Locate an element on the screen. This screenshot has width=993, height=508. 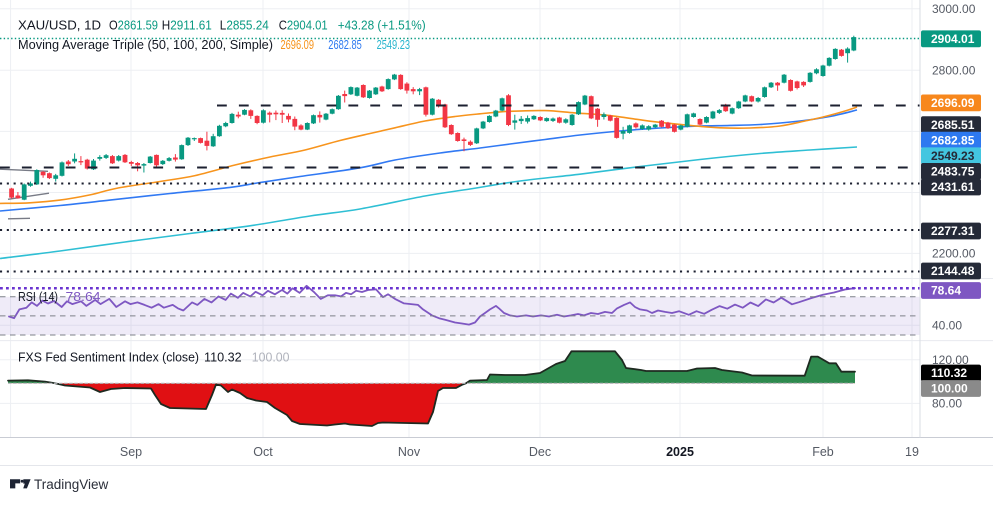
svg-text: 2277.31 is located at coordinates (953, 231).